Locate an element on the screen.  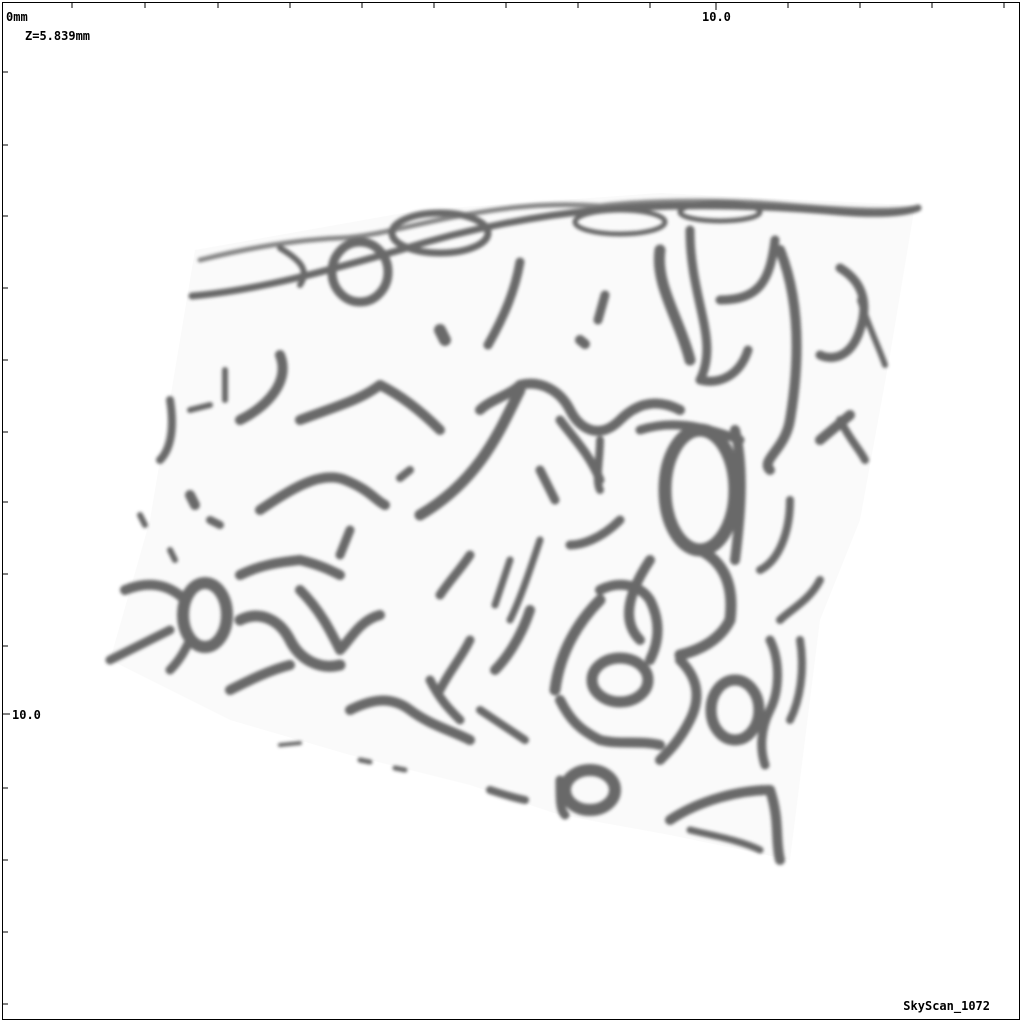
scanner-label: SkyScan_1072 is located at coordinates (946, 1006).